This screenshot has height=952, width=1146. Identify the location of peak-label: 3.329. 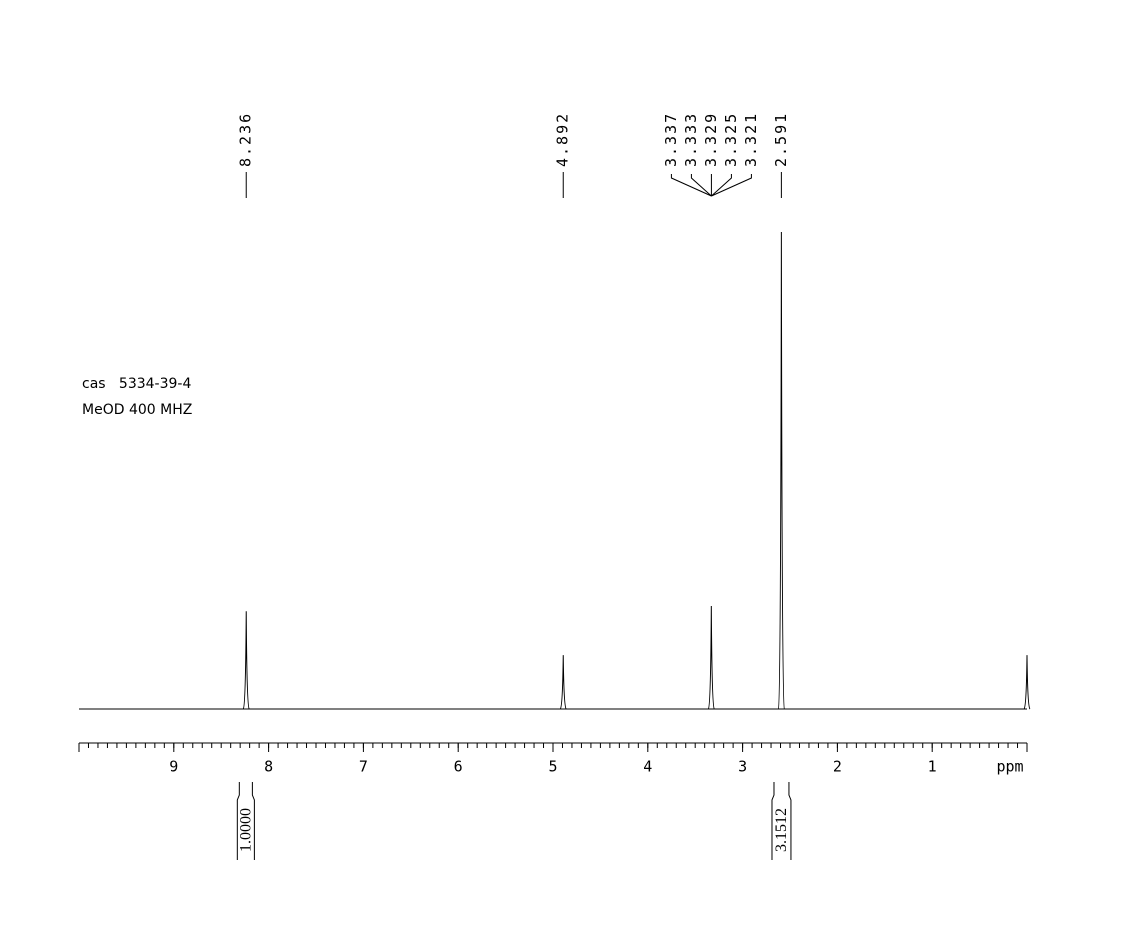
(711, 139).